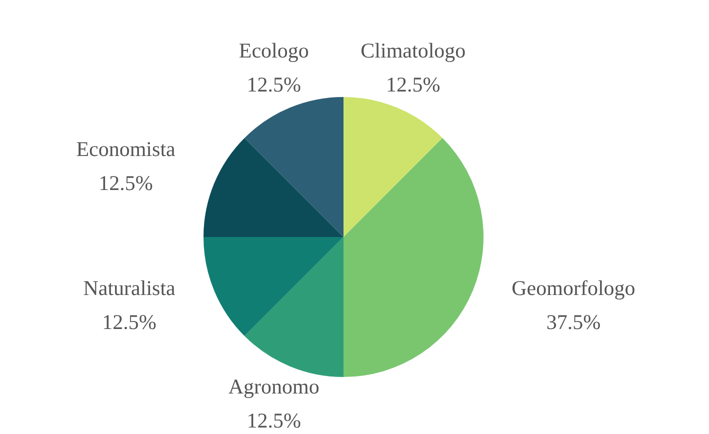 The image size is (709, 434). I want to click on slice-label: Naturalista, so click(129, 288).